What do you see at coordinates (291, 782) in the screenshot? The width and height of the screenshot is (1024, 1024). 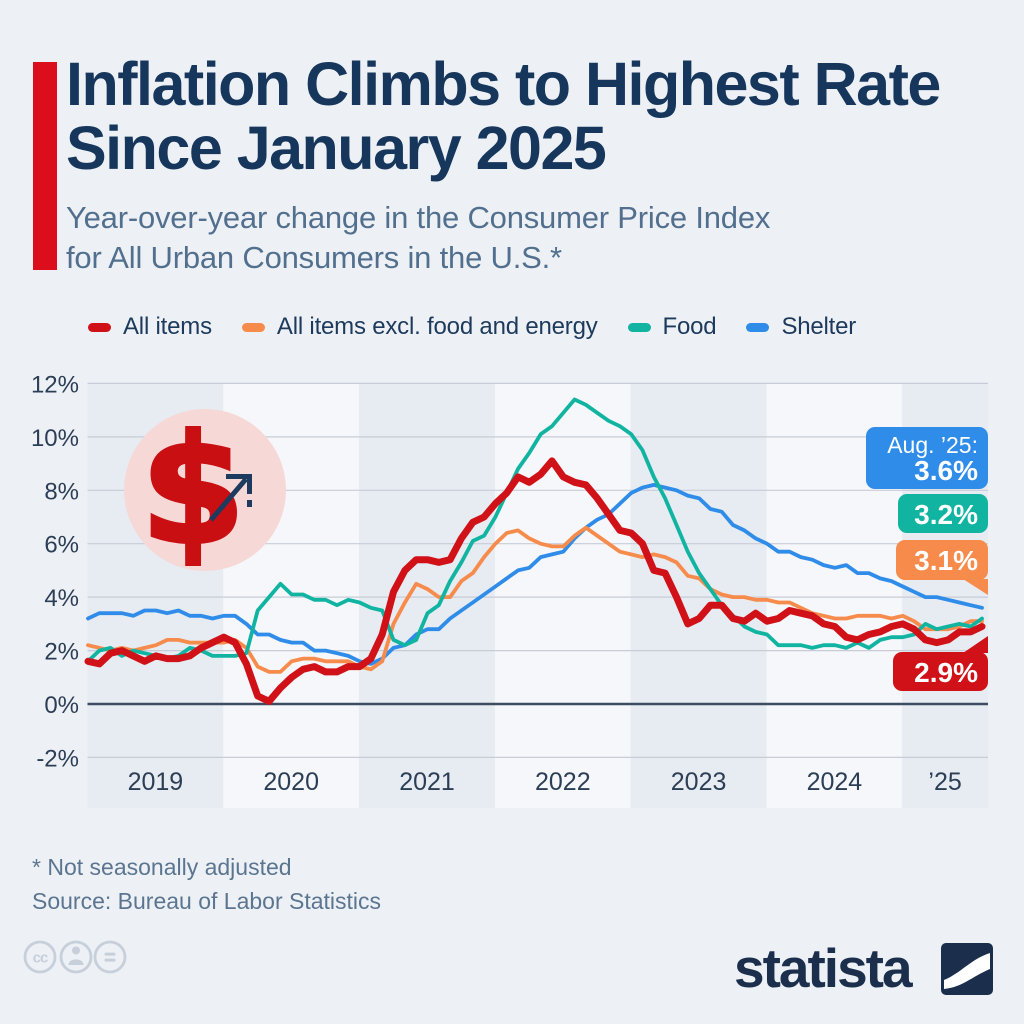 I see `x-axis-year-label: 2020` at bounding box center [291, 782].